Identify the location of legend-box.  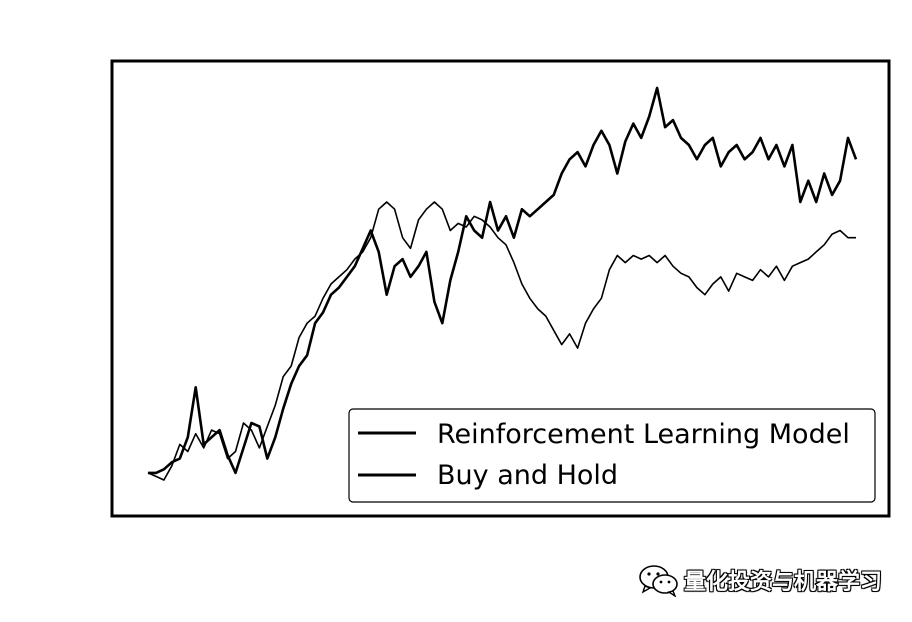
(612, 455).